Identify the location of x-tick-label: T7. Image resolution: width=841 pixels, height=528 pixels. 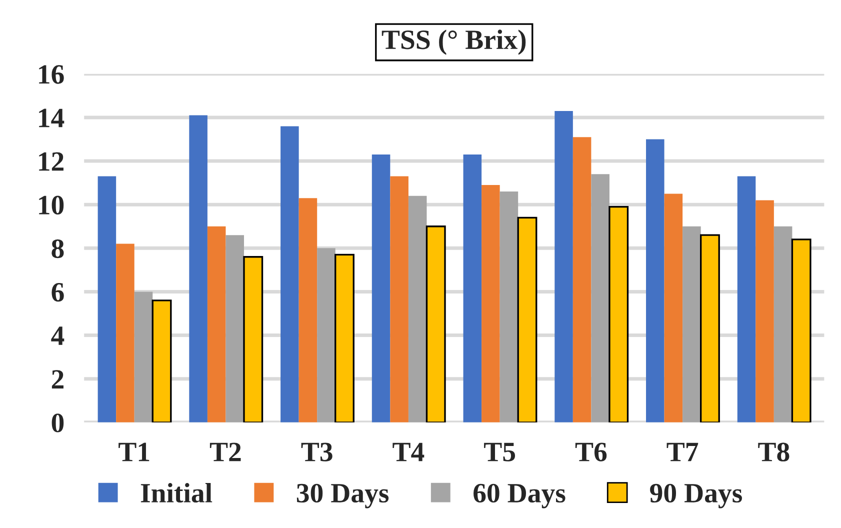
(682, 452).